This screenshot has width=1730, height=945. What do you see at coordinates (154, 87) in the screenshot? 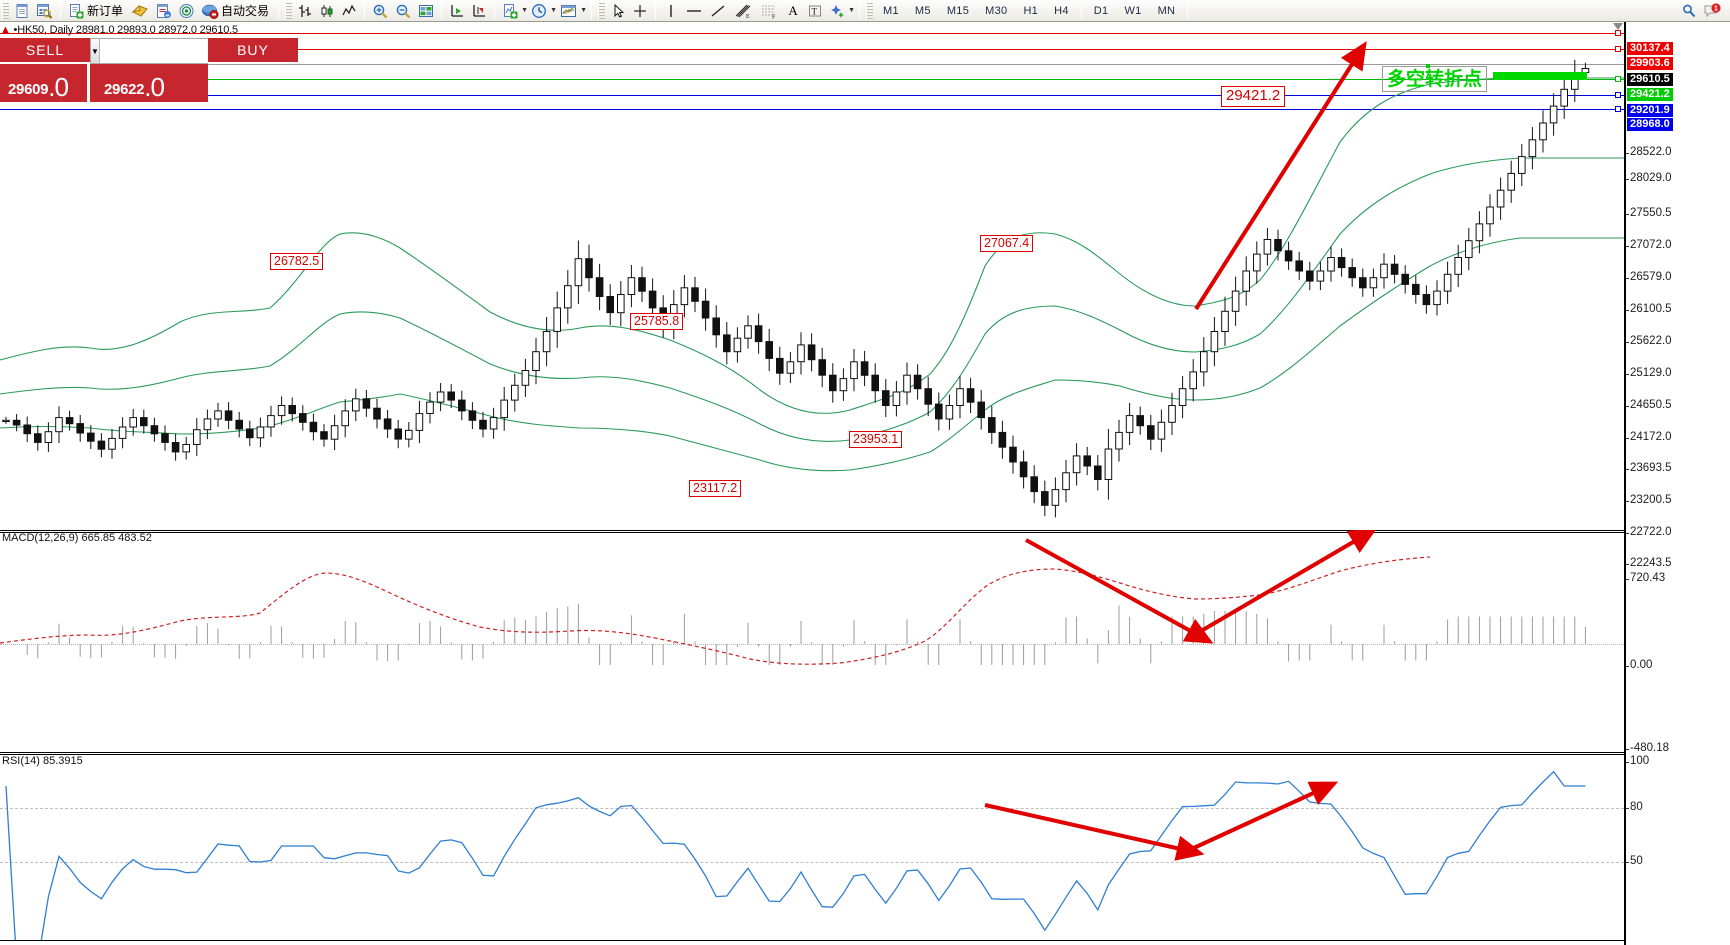
I see `ask-price-decimal: .0` at bounding box center [154, 87].